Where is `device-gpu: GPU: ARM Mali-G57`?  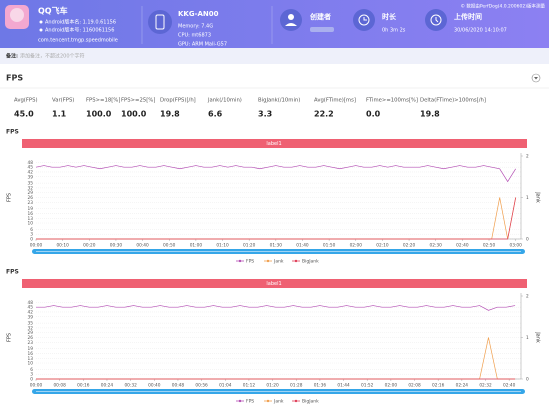
device-gpu: GPU: ARM Mali-G57 is located at coordinates (202, 45).